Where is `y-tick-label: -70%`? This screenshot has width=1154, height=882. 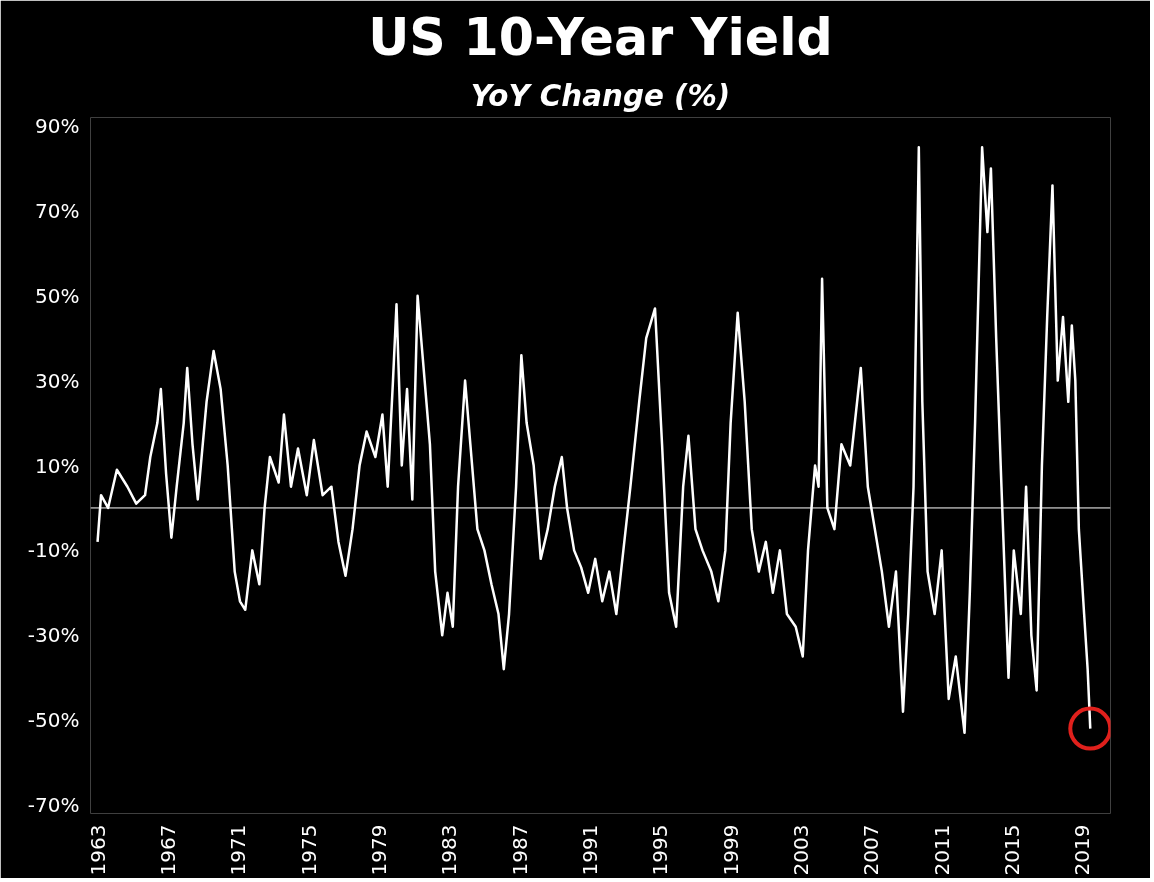
y-tick-label: -70% is located at coordinates (53, 805).